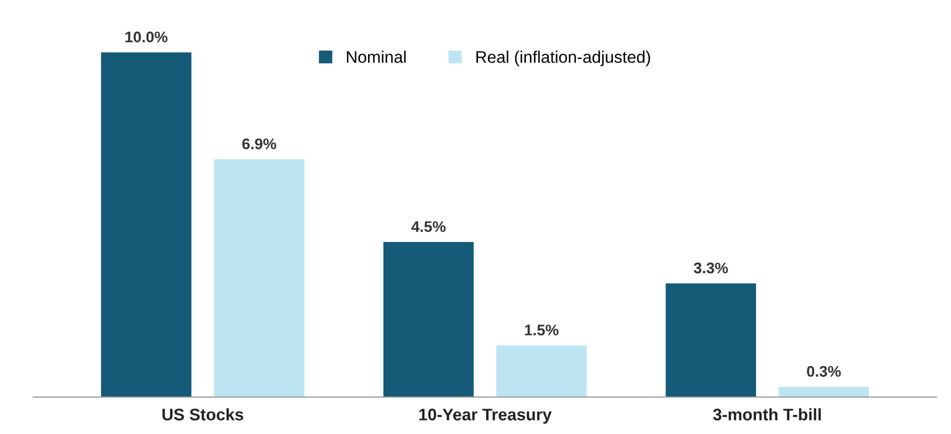 The height and width of the screenshot is (434, 951). I want to click on x-tick-label: US Stocks, so click(203, 414).